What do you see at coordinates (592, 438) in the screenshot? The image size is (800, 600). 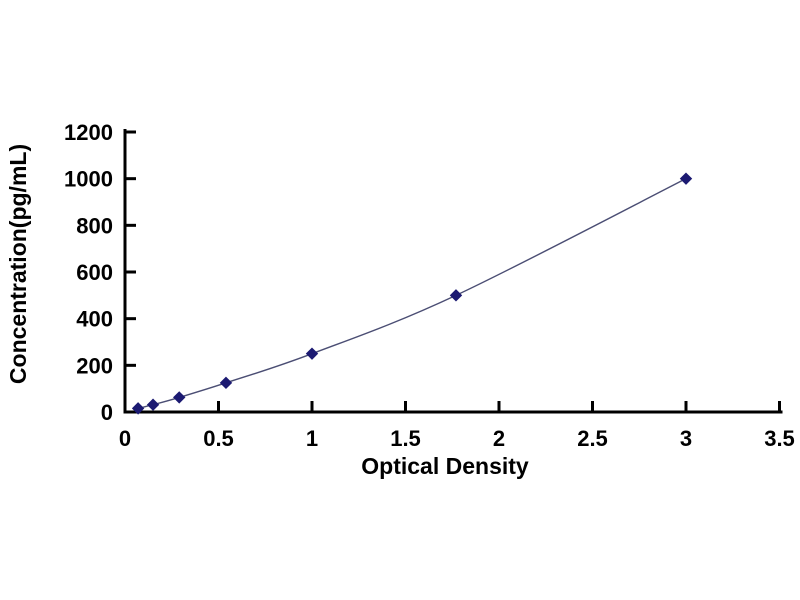 I see `x-tick-label: 2.5` at bounding box center [592, 438].